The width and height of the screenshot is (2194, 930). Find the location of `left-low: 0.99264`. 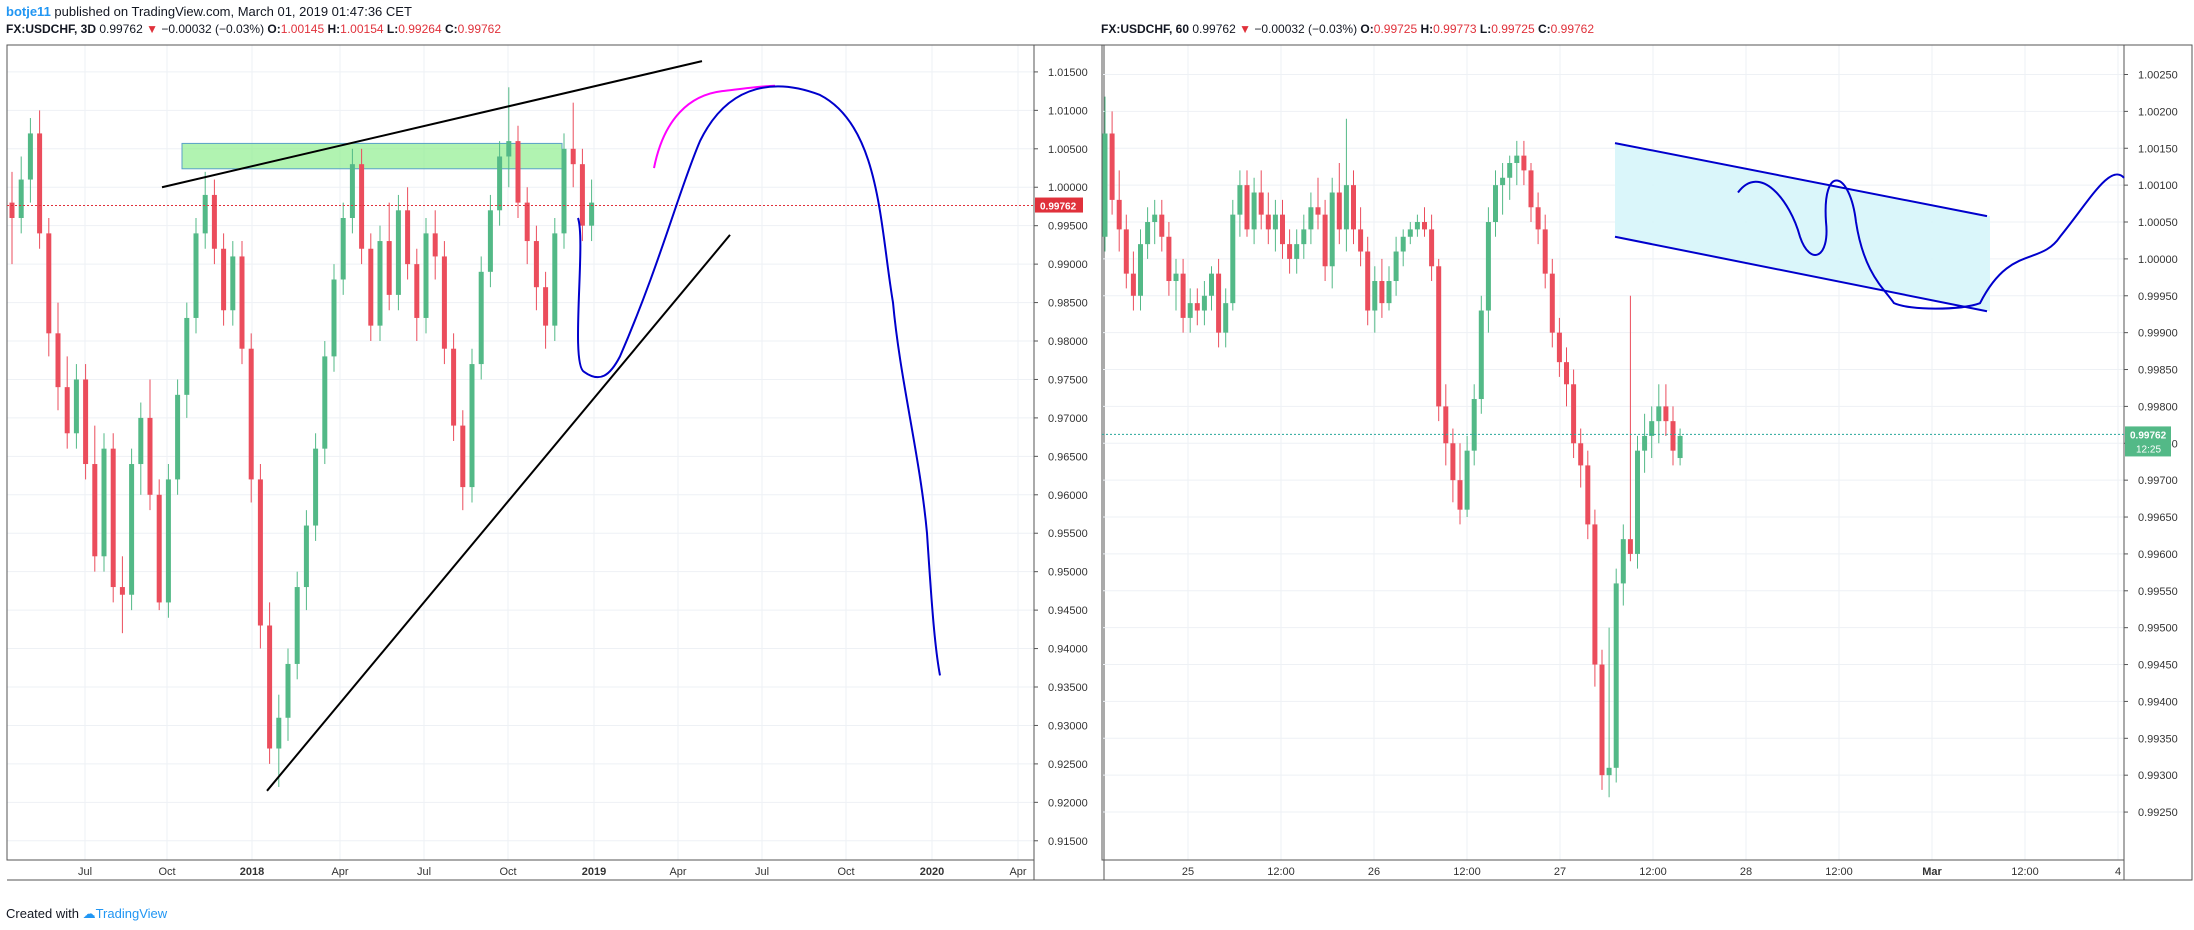

left-low: 0.99264 is located at coordinates (420, 29).